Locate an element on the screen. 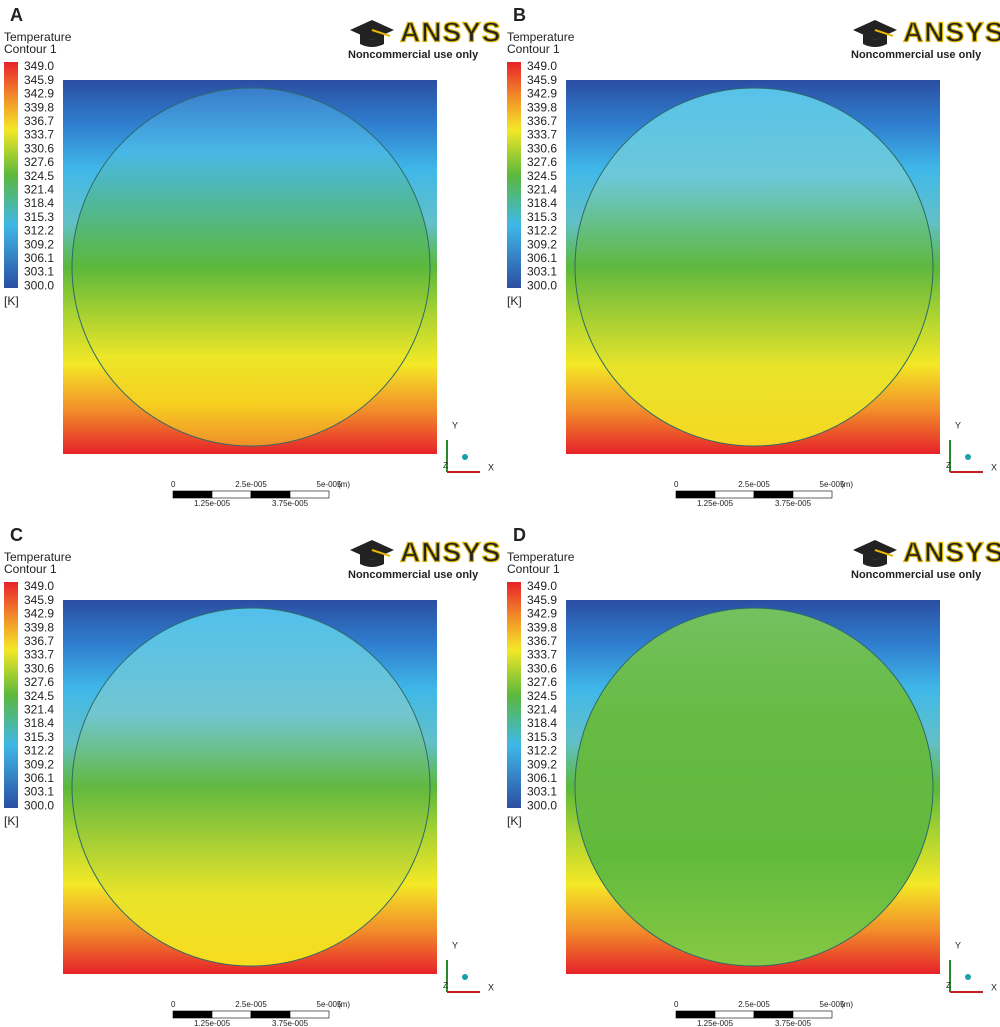 The height and width of the screenshot is (1027, 1000). axis-z is located at coordinates (968, 977).